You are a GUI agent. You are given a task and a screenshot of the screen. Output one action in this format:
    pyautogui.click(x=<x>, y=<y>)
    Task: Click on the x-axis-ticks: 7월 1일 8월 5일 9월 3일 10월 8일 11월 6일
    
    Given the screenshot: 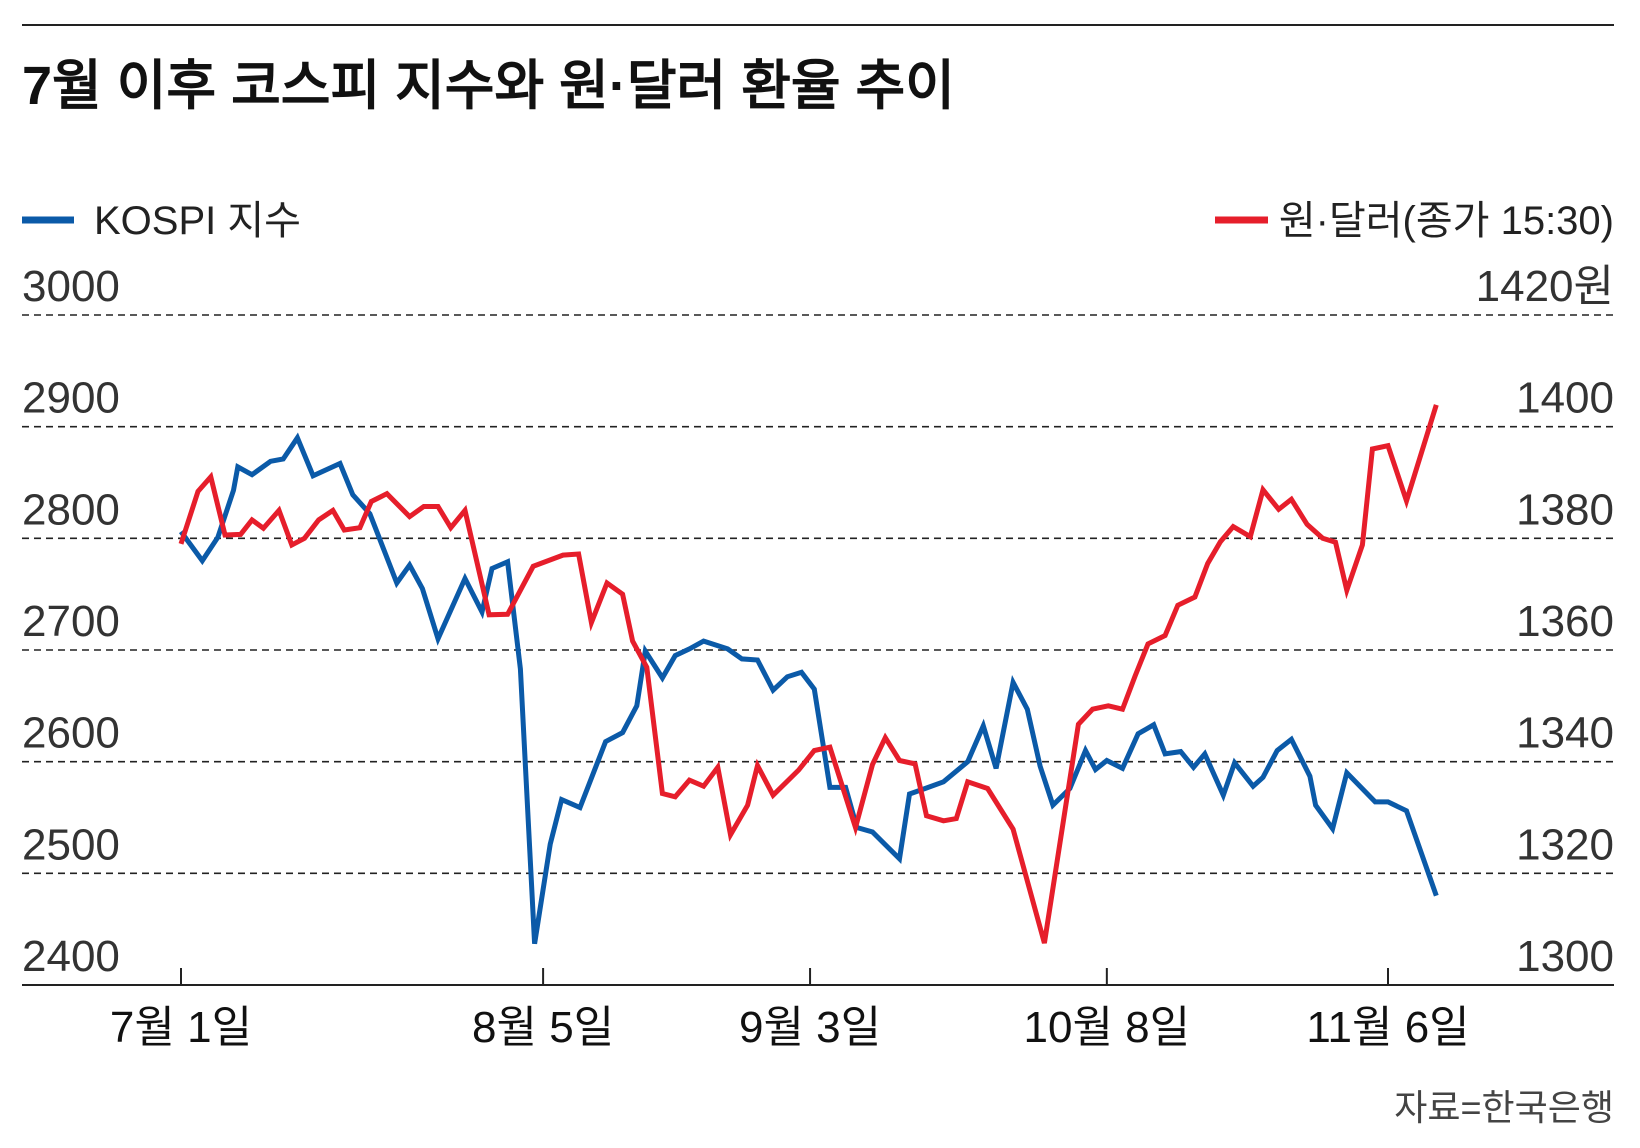 What is the action you would take?
    pyautogui.click(x=790, y=1010)
    